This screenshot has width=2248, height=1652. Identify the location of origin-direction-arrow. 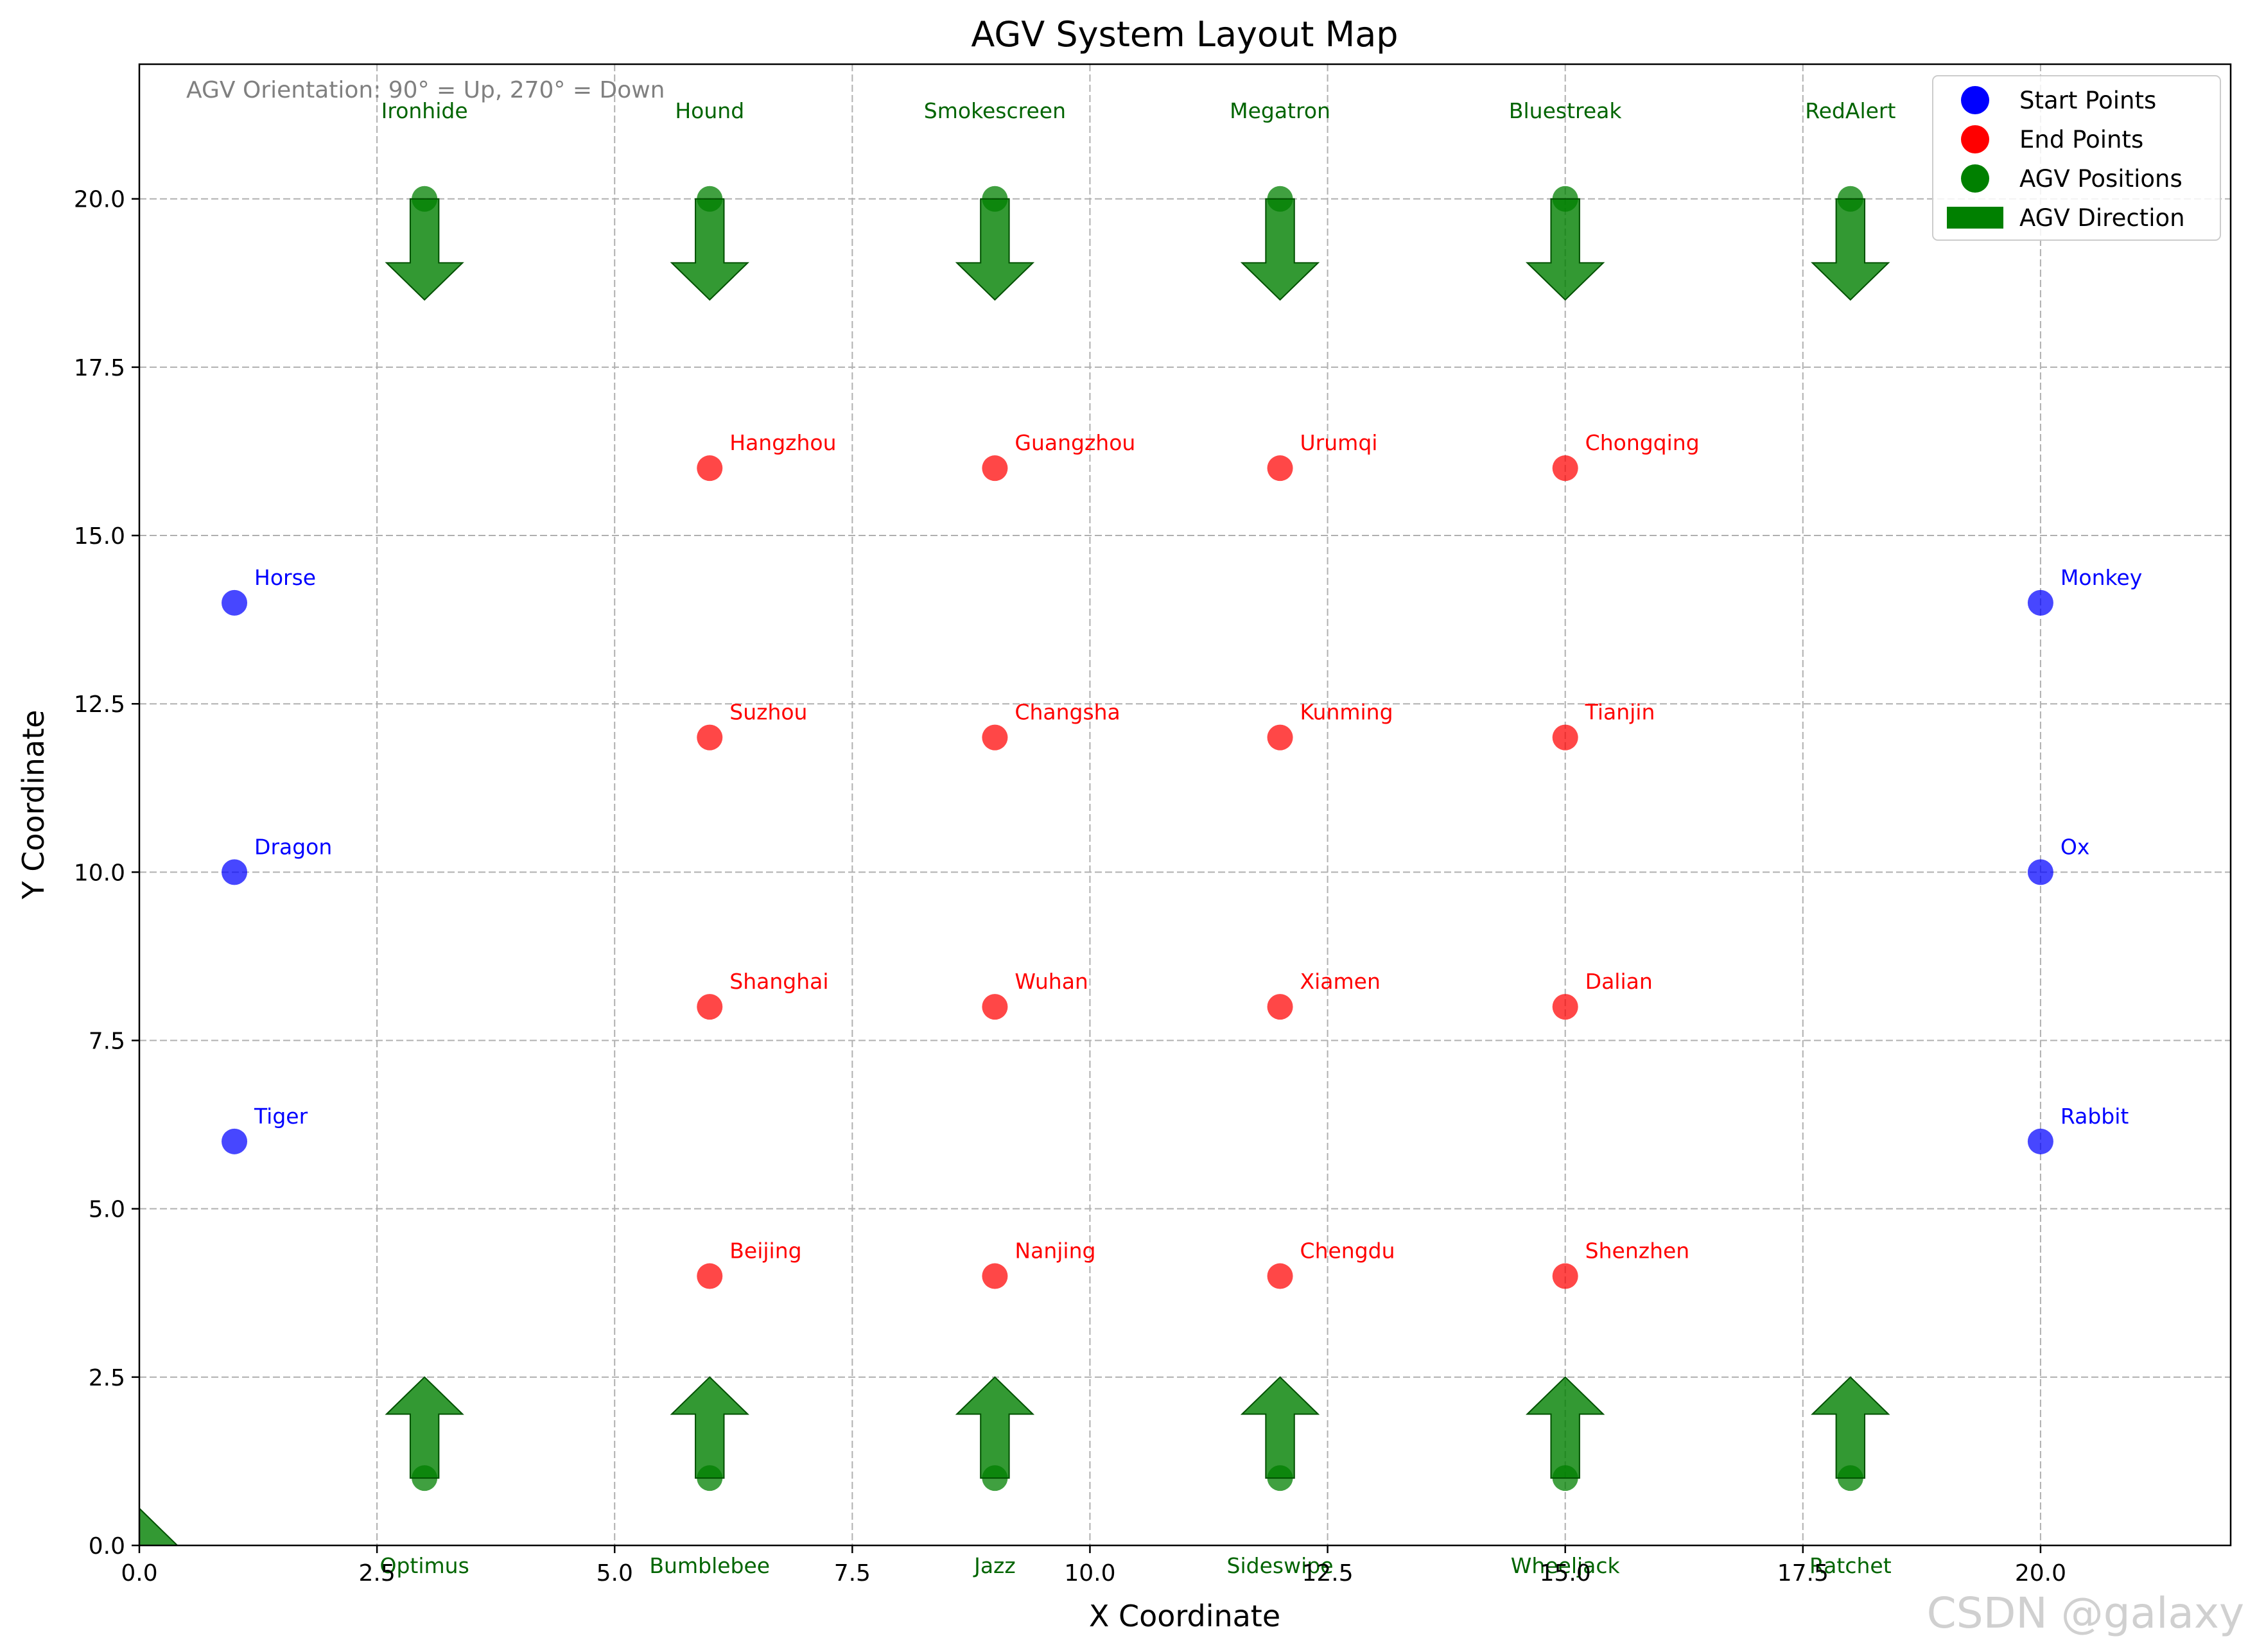
(159, 1526).